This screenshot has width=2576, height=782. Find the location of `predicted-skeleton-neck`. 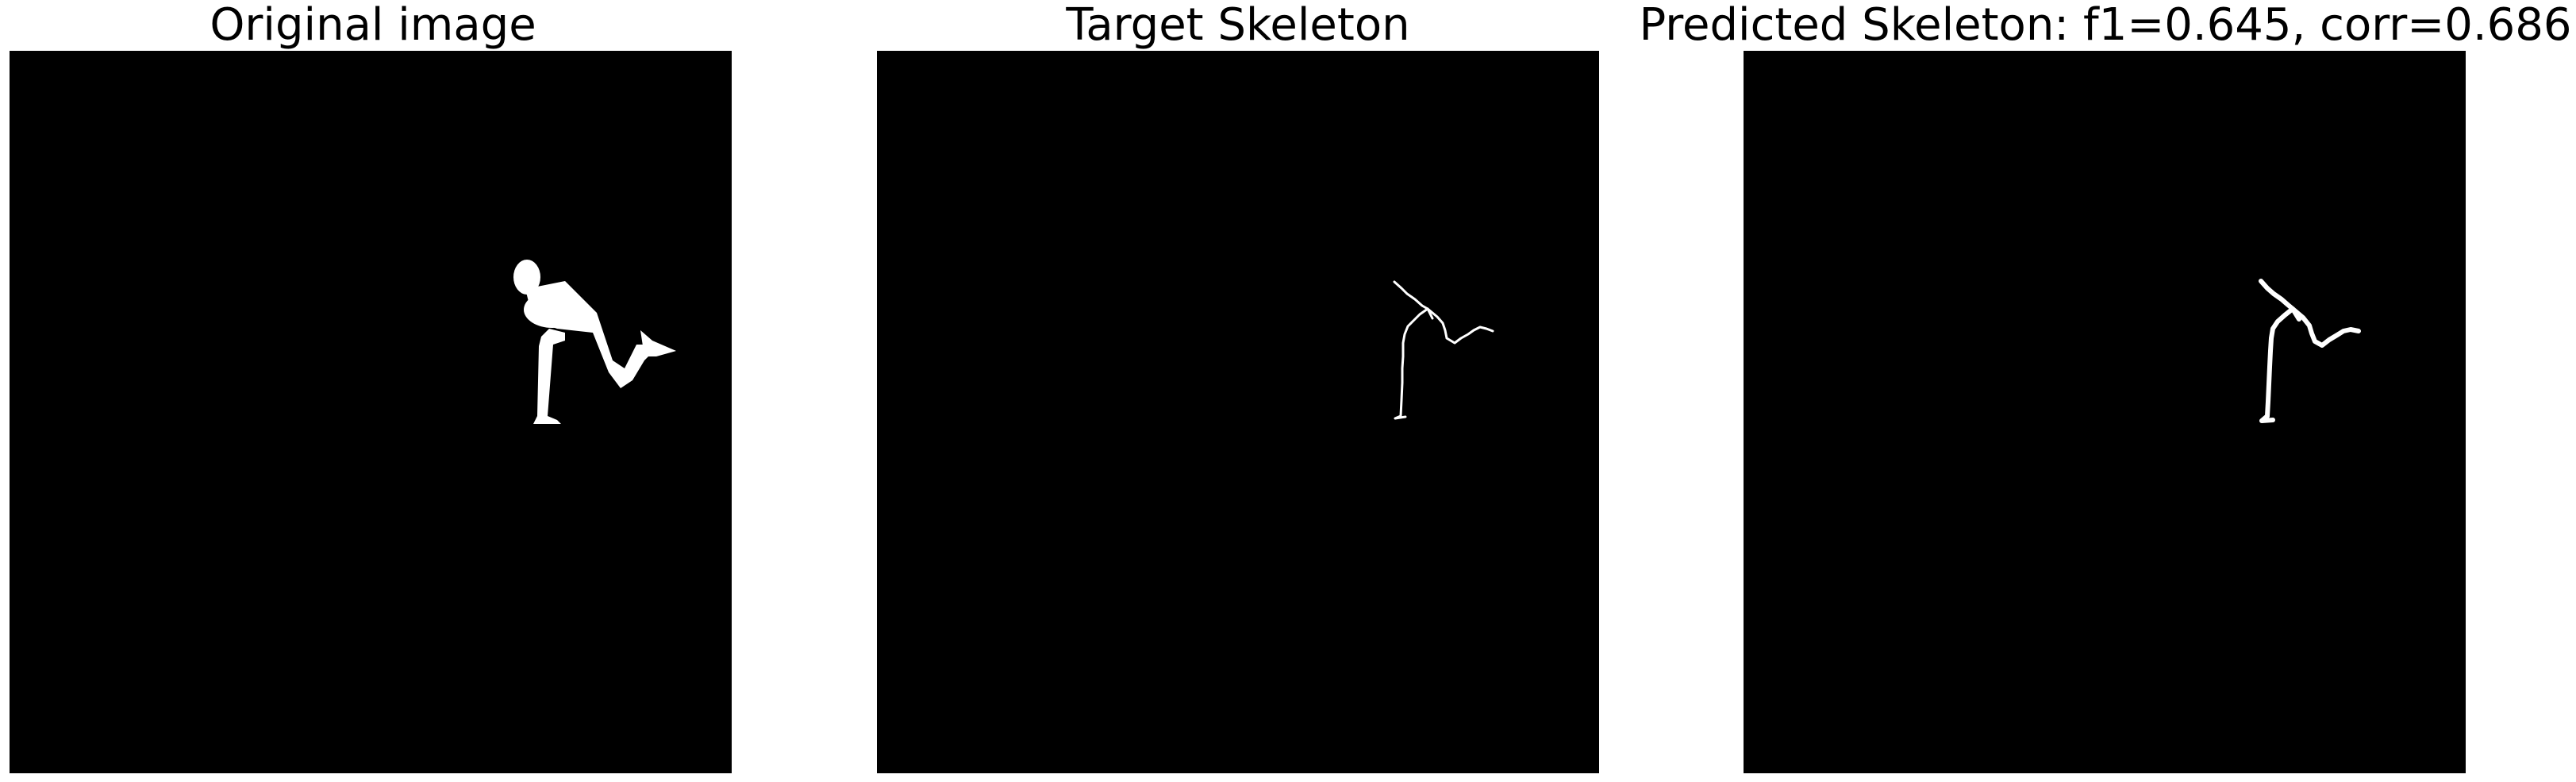

predicted-skeleton-neck is located at coordinates (2280, 300).